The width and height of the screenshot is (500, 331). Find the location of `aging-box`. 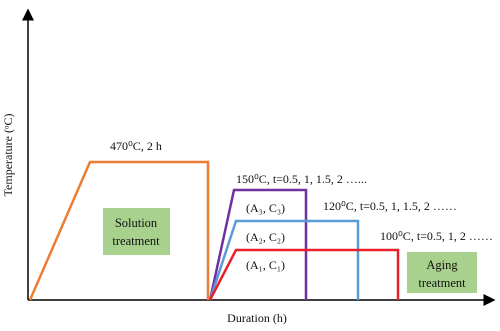

aging-box is located at coordinates (442, 272).